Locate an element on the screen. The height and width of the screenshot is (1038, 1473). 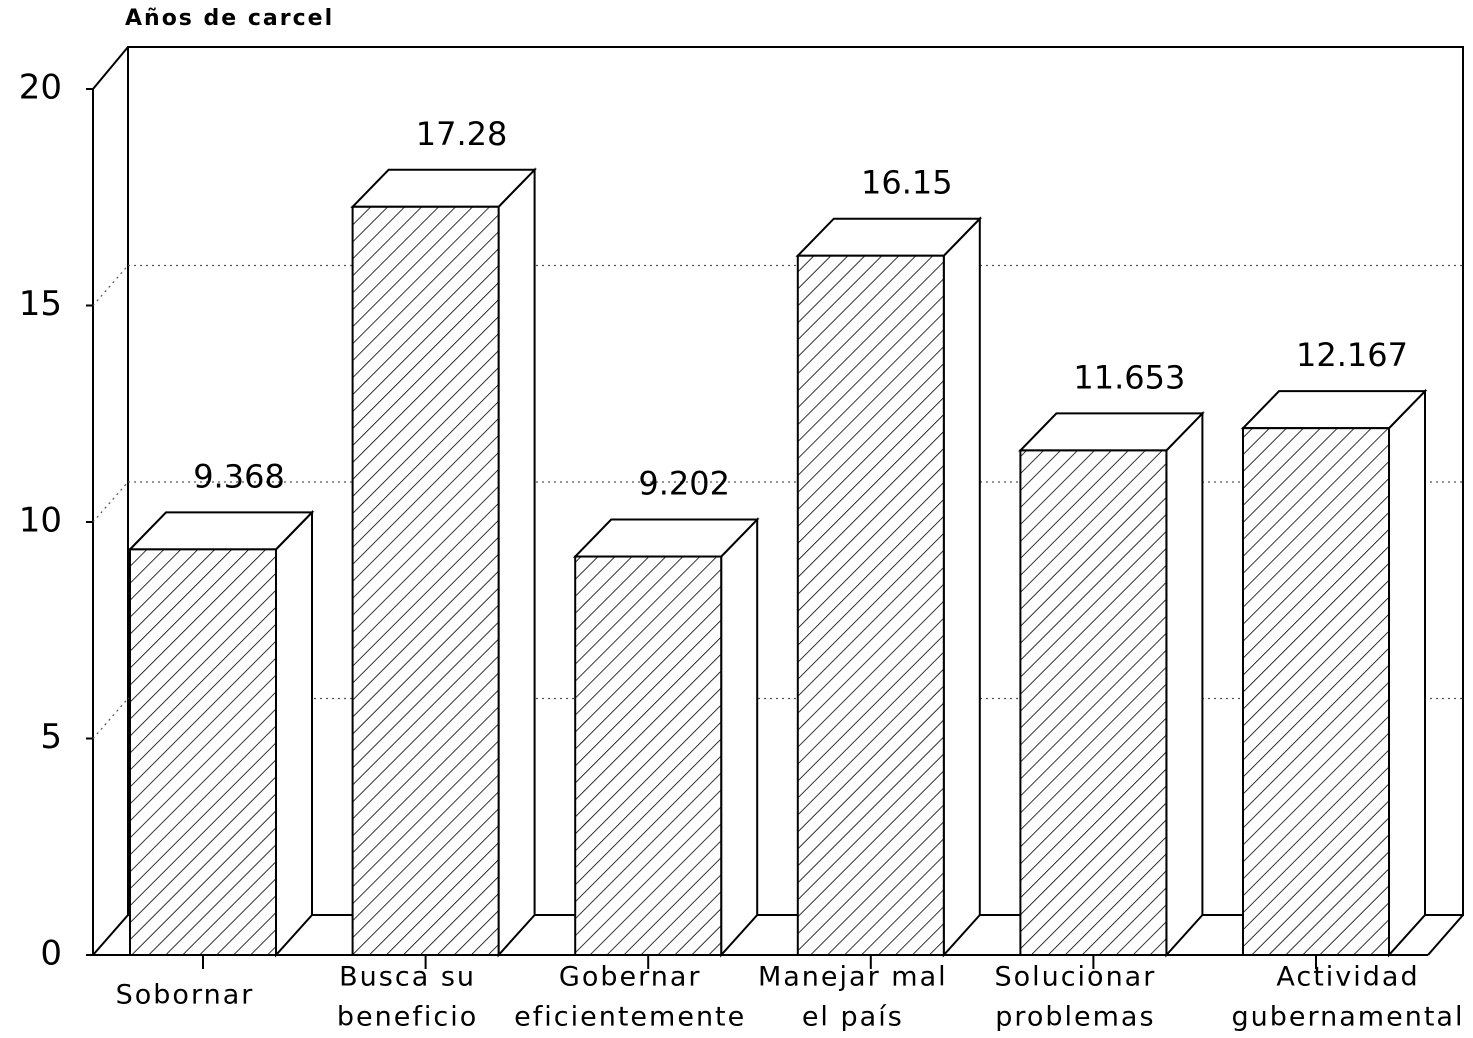
value-label: 11.653 is located at coordinates (1129, 377).